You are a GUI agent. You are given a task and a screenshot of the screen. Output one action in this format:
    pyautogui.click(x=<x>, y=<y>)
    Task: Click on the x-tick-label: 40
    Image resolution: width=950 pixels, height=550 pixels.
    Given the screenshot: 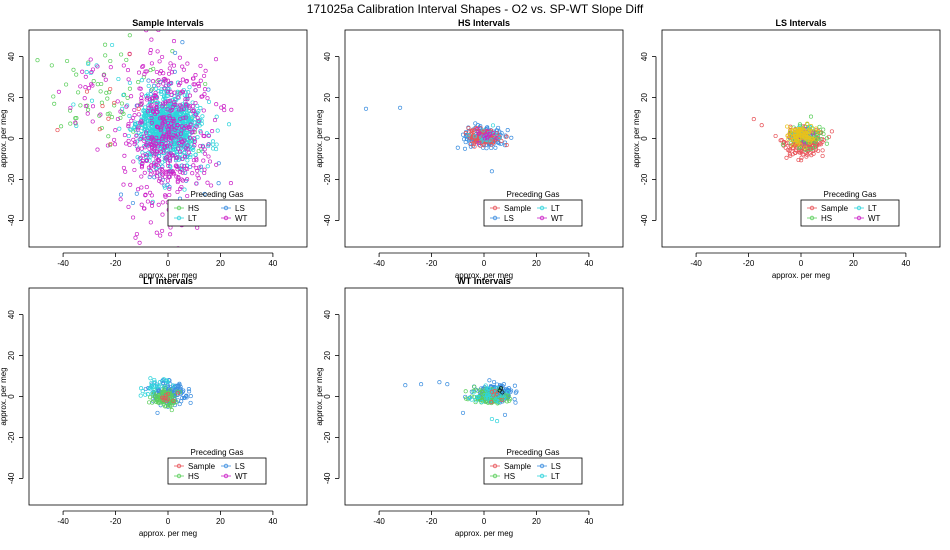 What is the action you would take?
    pyautogui.click(x=588, y=263)
    